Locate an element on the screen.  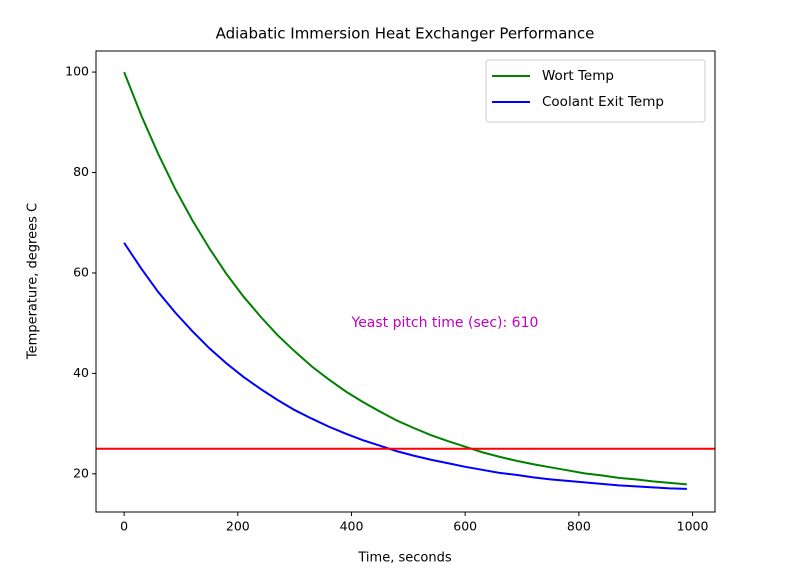
x-tick-label: 0 is located at coordinates (124, 526).